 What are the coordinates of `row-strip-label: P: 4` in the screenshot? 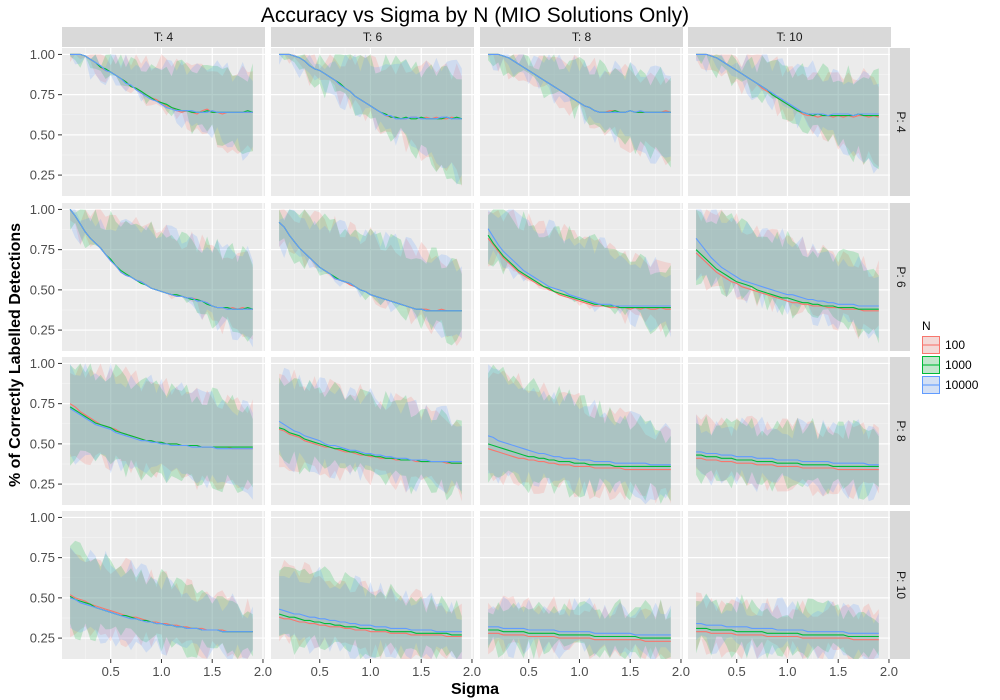 It's located at (901, 122).